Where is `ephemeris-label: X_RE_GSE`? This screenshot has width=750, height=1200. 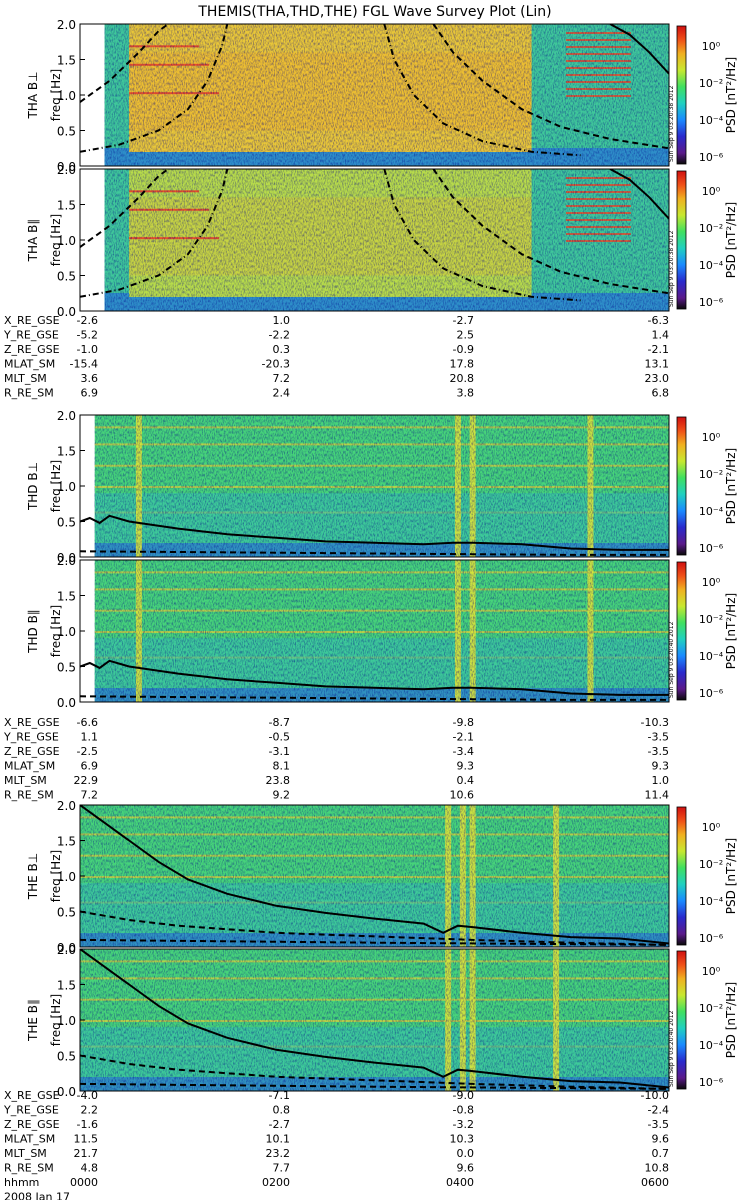 ephemeris-label: X_RE_GSE is located at coordinates (32, 320).